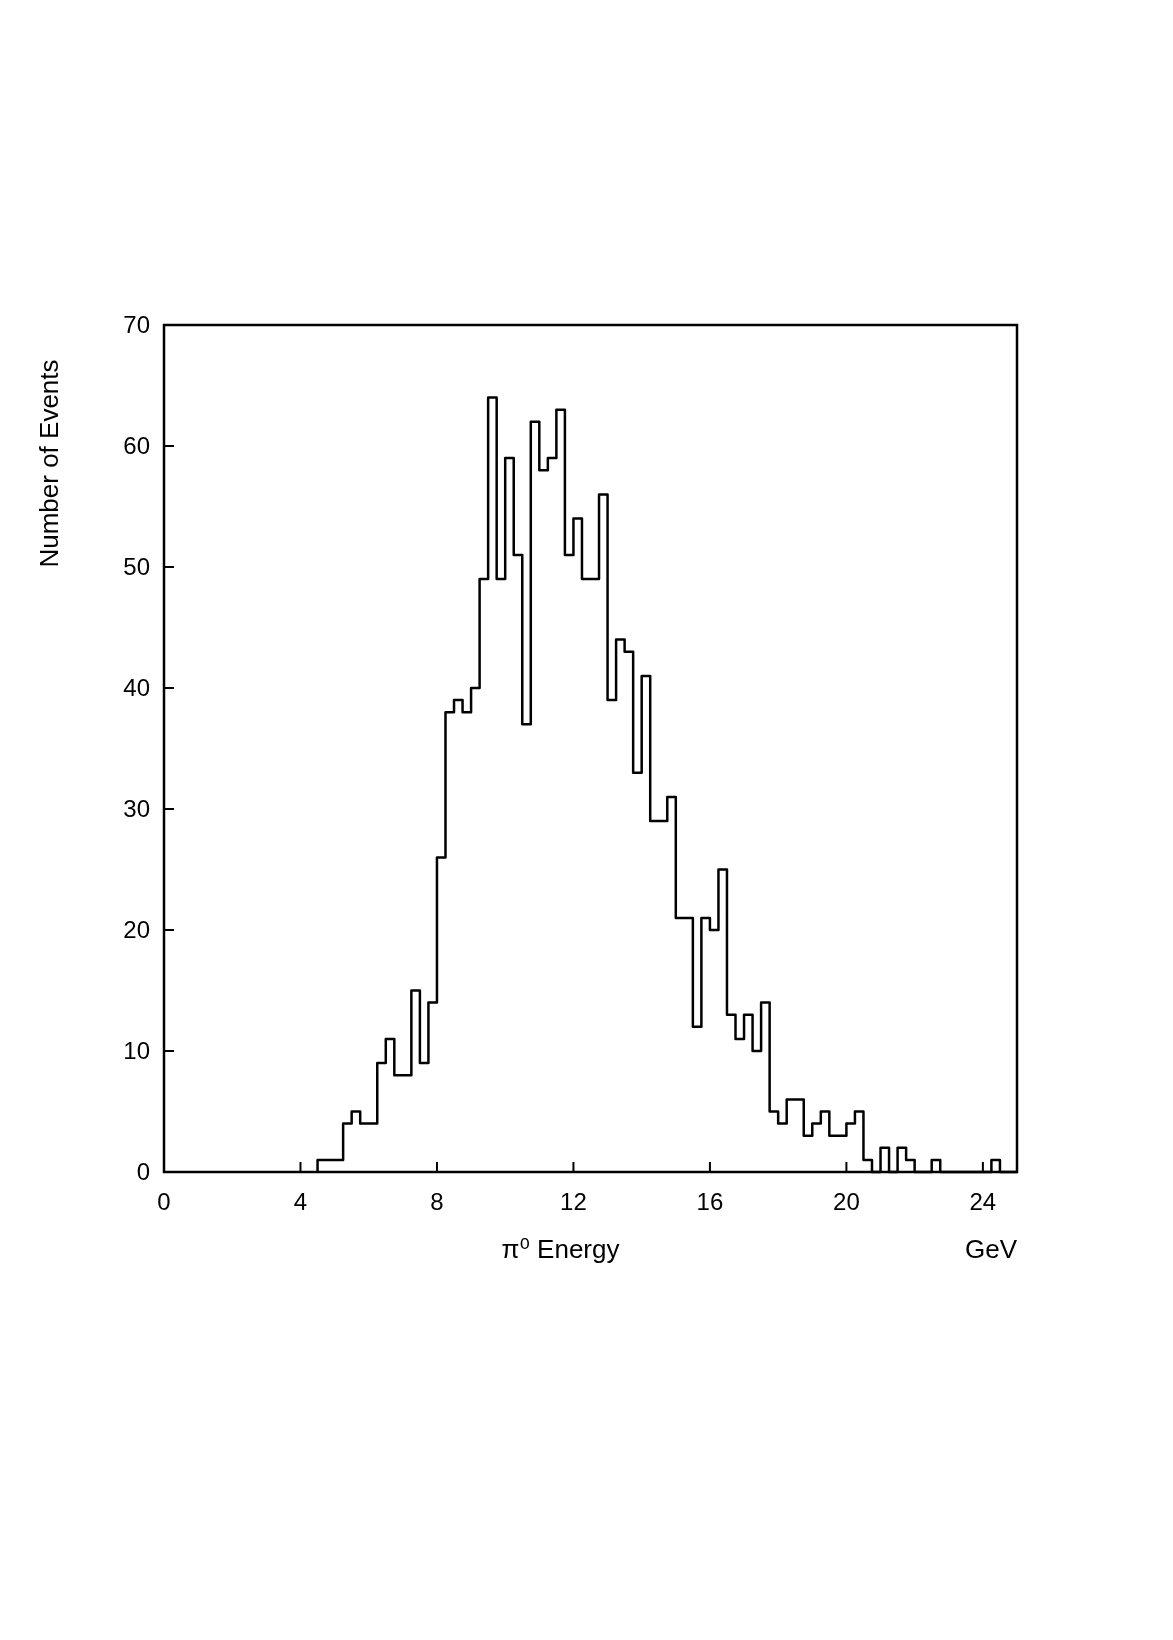 This screenshot has width=1173, height=1640. Describe the element at coordinates (710, 1201) in the screenshot. I see `x-tick-label: 16` at that location.